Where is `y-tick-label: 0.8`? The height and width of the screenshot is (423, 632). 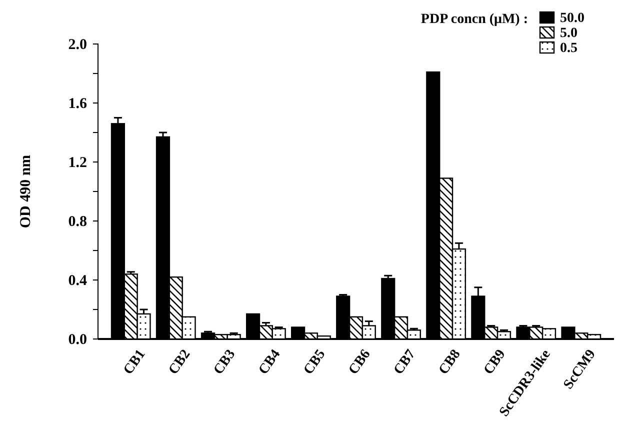
y-tick-label: 0.8 is located at coordinates (77, 222).